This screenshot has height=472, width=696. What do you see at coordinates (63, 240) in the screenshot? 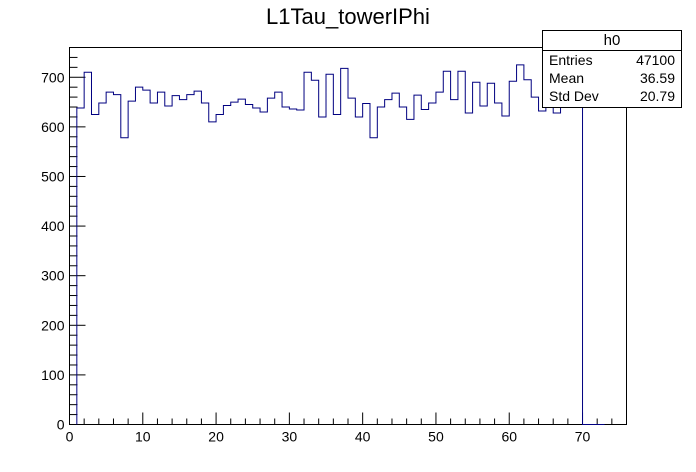
I see `y-axis: 0 100 200 300 400 500 600 700` at bounding box center [63, 240].